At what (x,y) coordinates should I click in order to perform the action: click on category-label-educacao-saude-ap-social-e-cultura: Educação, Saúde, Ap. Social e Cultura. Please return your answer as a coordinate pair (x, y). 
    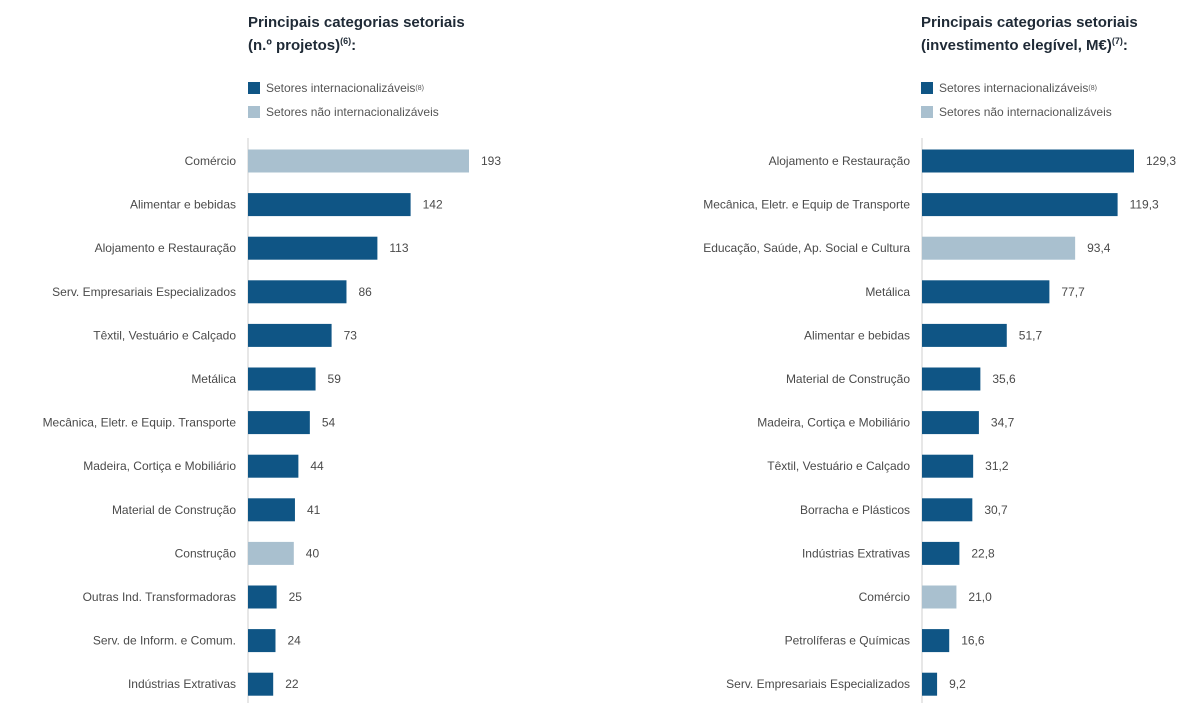
    Looking at the image, I should click on (806, 248).